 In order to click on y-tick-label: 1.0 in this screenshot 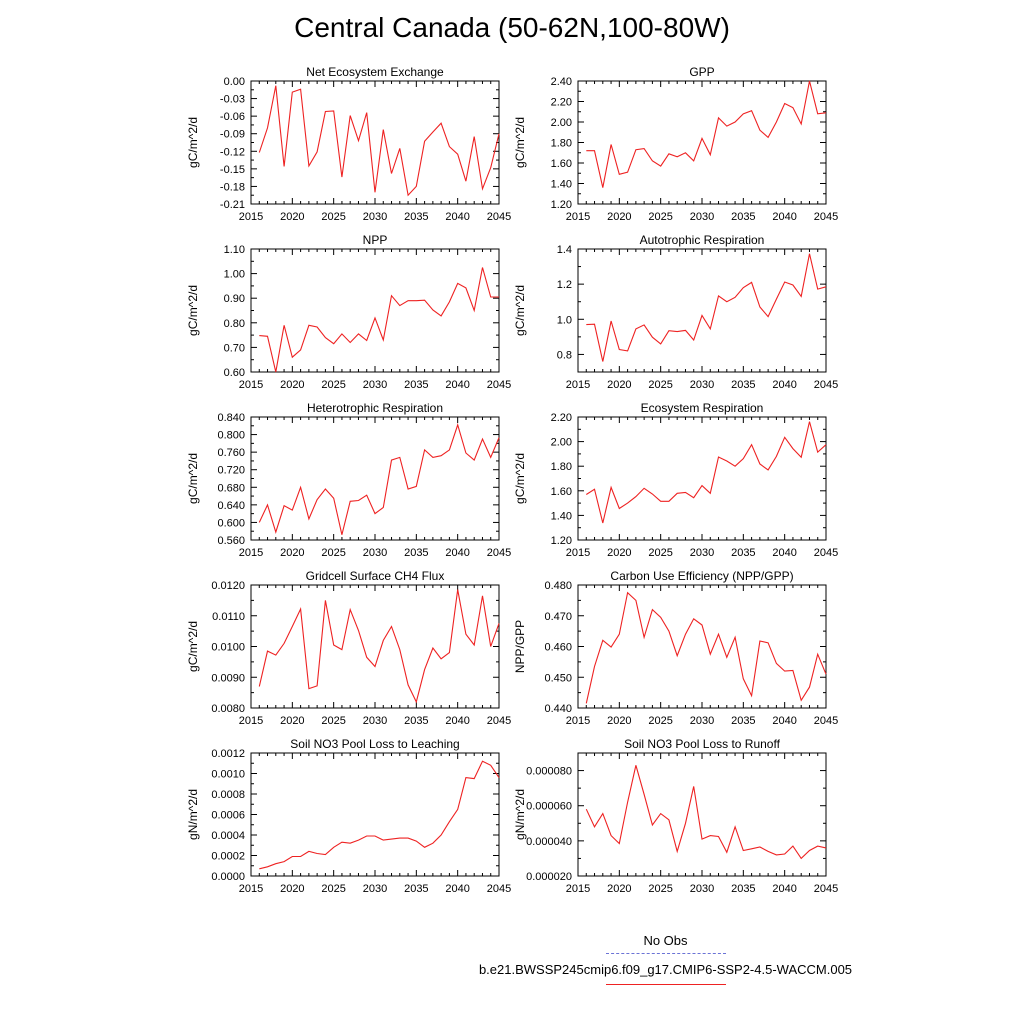, I will do `click(564, 320)`.